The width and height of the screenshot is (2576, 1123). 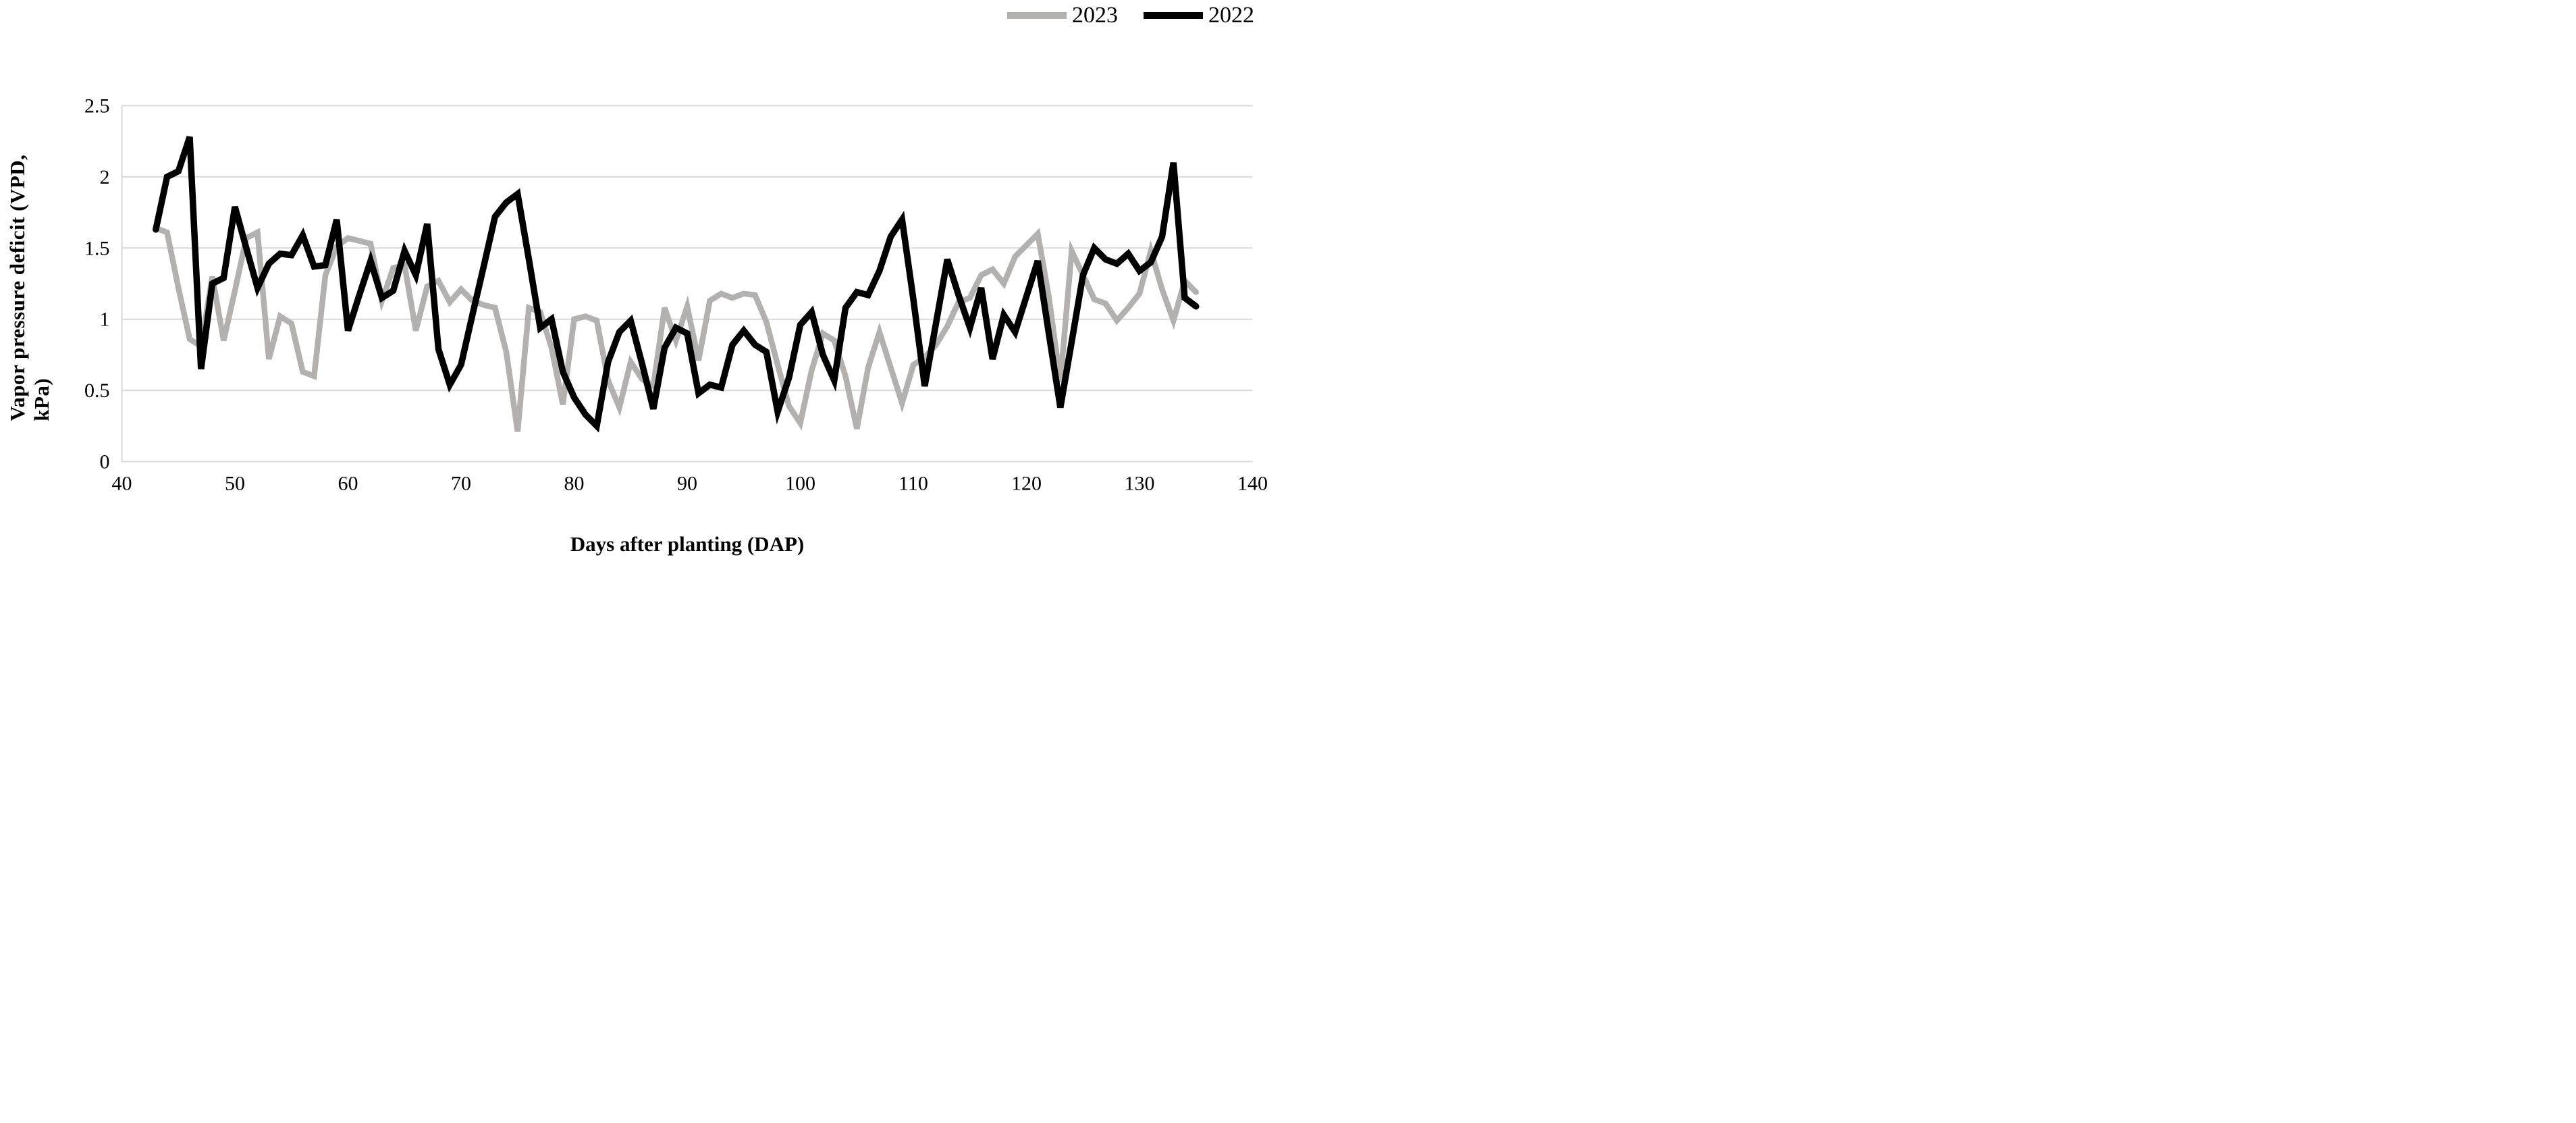 I want to click on legend-item-2023: 2023, so click(x=1062, y=15).